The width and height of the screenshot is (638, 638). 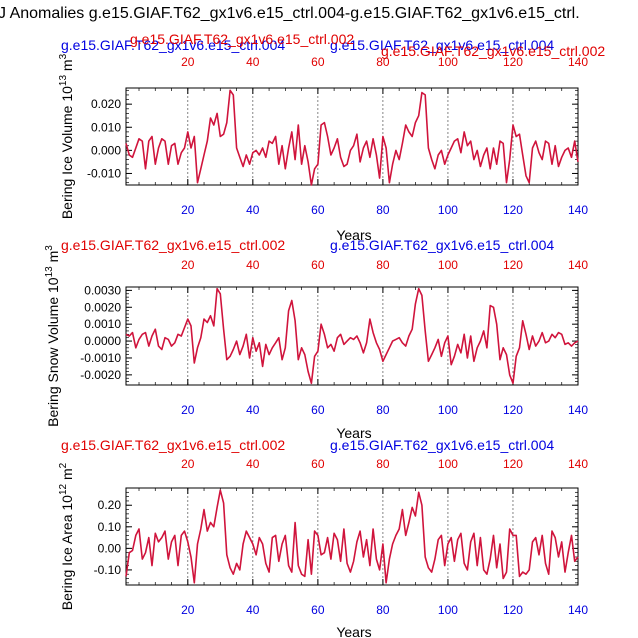 What do you see at coordinates (102, 341) in the screenshot?
I see `y-tick-label: 0.0000` at bounding box center [102, 341].